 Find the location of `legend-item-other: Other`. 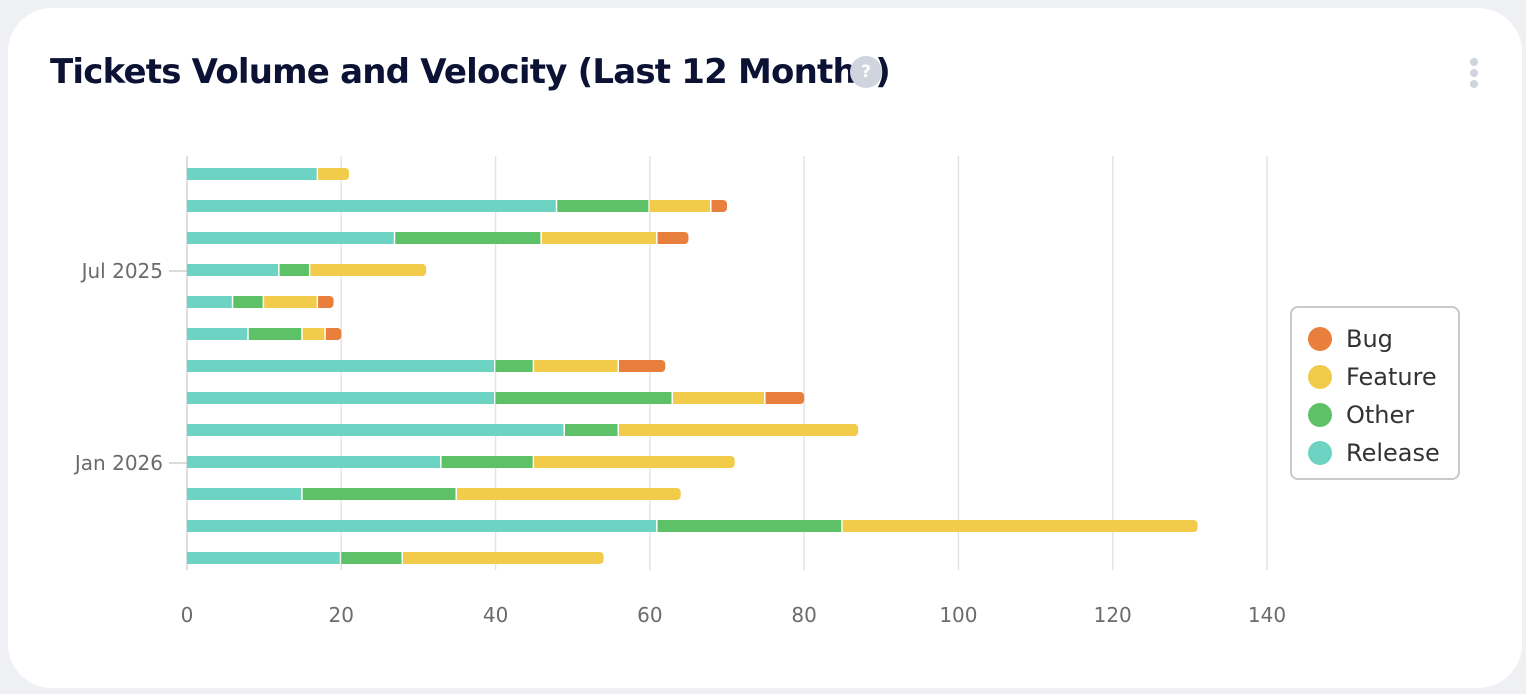

legend-item-other: Other is located at coordinates (1383, 415).